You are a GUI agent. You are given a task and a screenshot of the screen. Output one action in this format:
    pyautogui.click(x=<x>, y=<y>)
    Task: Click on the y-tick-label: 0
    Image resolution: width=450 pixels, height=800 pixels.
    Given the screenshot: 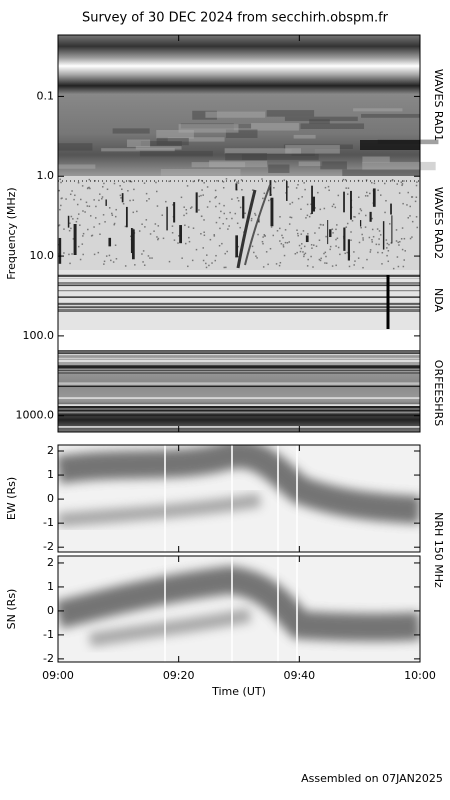 What is the action you would take?
    pyautogui.click(x=50, y=498)
    